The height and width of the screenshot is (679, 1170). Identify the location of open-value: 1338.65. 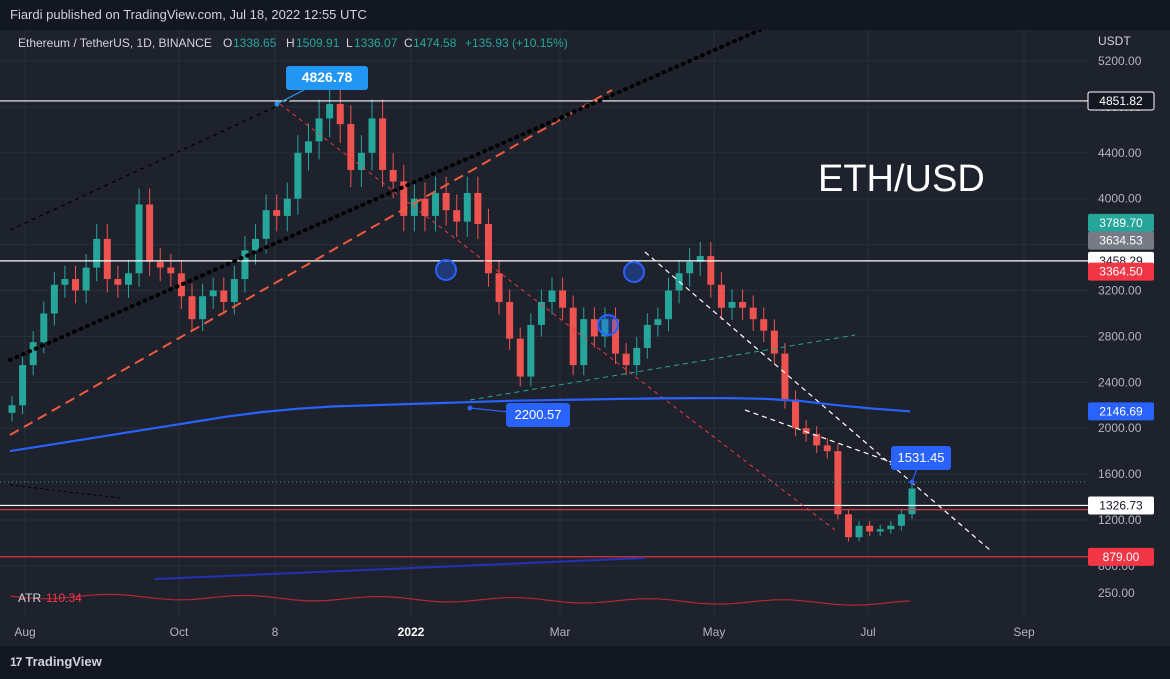
(255, 43).